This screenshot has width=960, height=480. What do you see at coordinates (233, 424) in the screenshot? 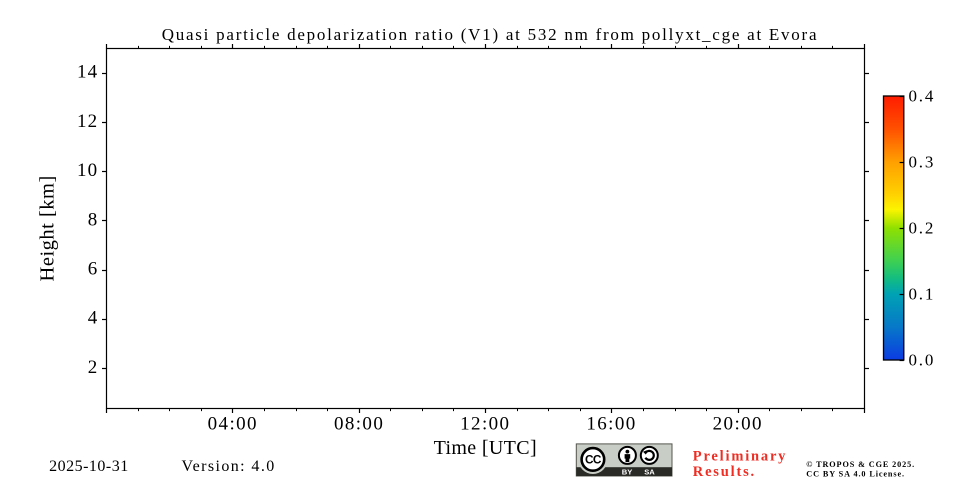
I see `svg-text: 04:00` at bounding box center [233, 424].